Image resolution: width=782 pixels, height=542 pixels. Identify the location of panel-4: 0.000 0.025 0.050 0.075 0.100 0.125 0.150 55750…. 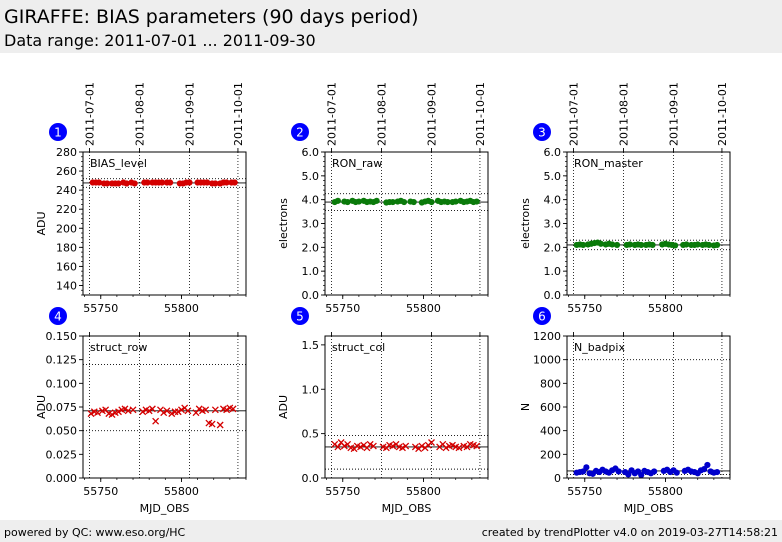
(141, 411).